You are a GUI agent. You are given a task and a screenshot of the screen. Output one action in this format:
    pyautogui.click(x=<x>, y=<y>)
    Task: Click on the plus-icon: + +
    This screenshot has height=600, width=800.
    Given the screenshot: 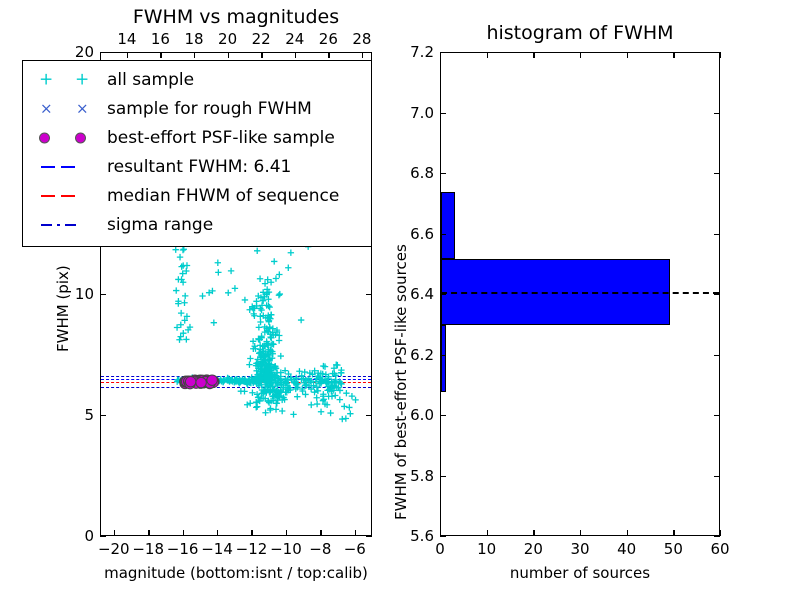 What is the action you would take?
    pyautogui.click(x=64, y=79)
    